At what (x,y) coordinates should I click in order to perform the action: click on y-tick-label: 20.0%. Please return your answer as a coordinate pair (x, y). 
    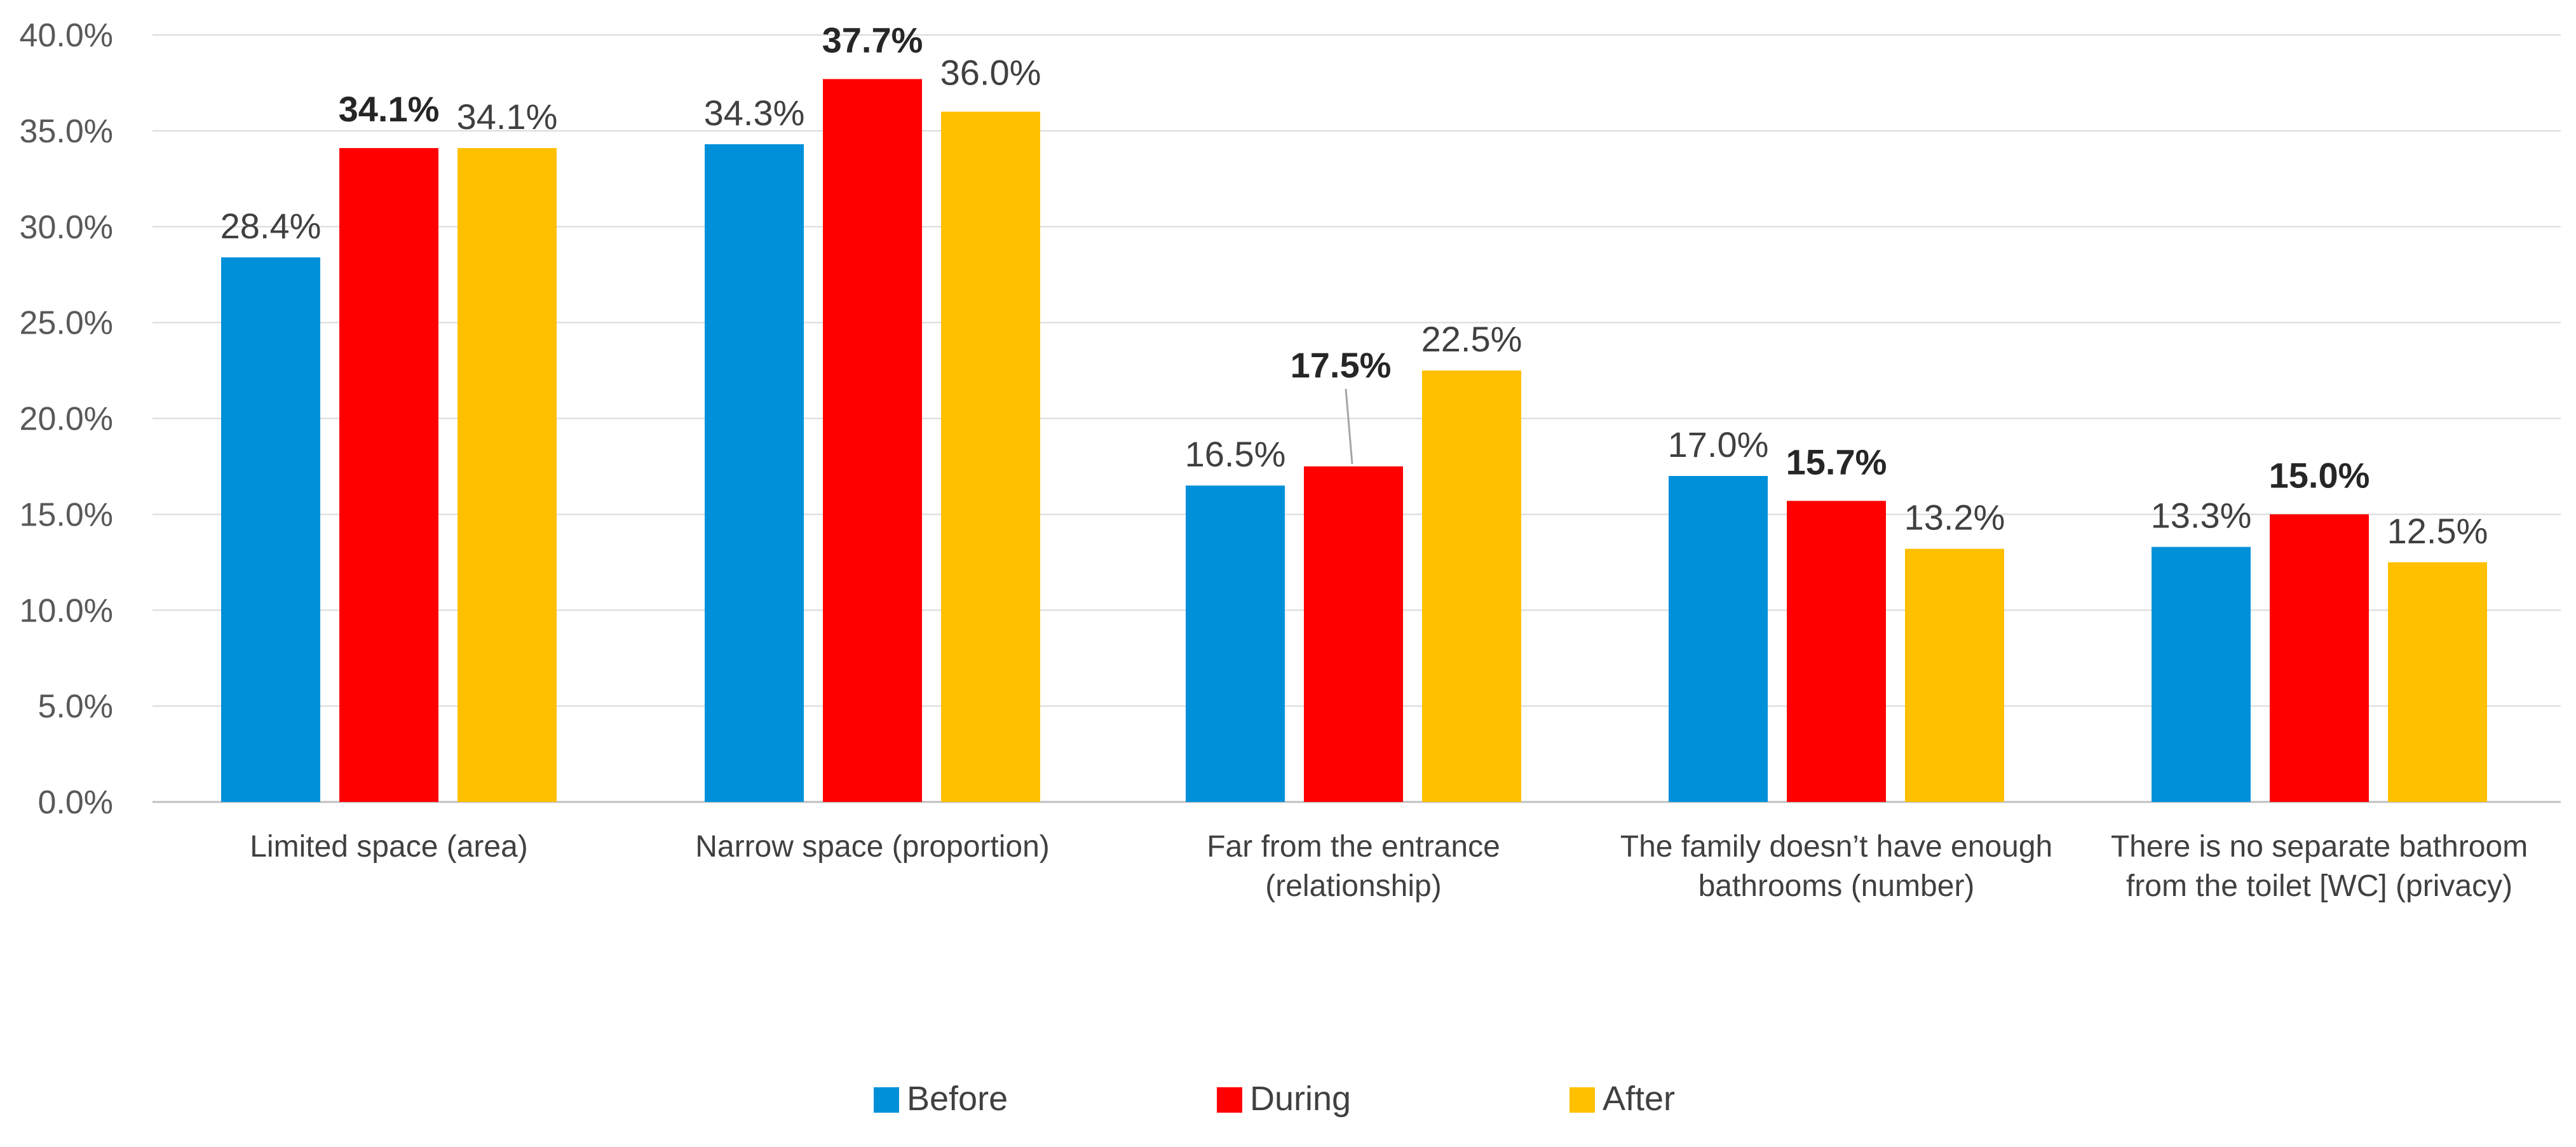
    Looking at the image, I should click on (66, 419).